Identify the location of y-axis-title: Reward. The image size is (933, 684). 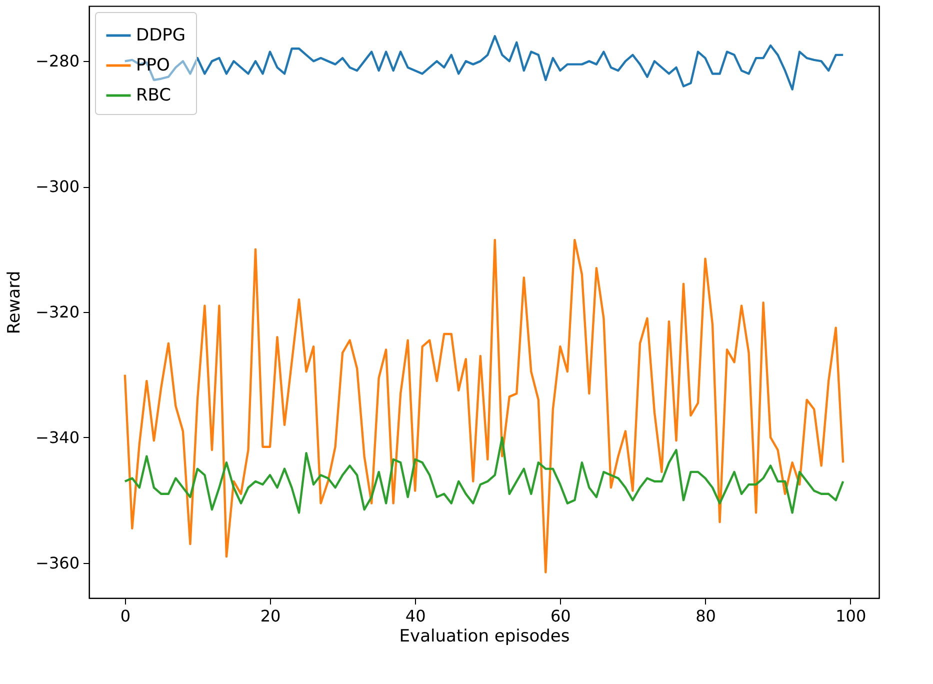
(14, 302).